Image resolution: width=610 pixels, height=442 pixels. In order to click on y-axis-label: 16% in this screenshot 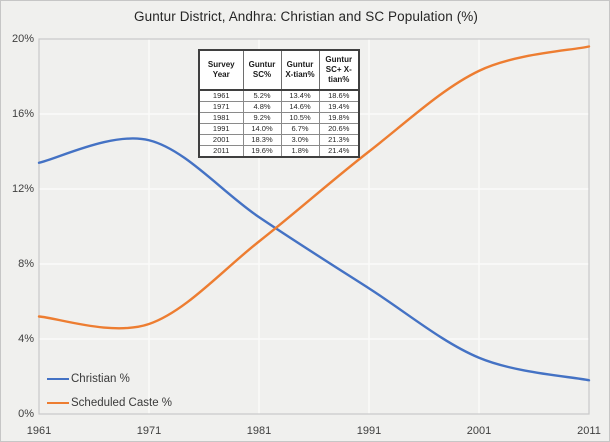, I will do `click(22, 114)`.